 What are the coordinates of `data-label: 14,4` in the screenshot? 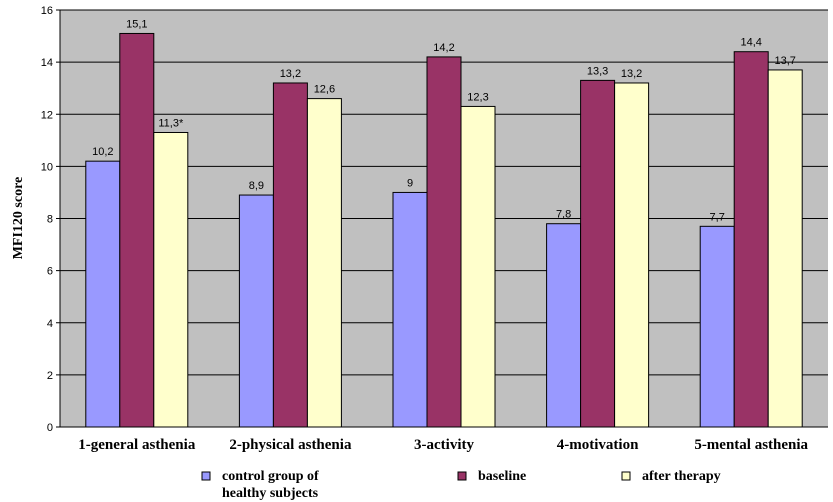 It's located at (750, 43).